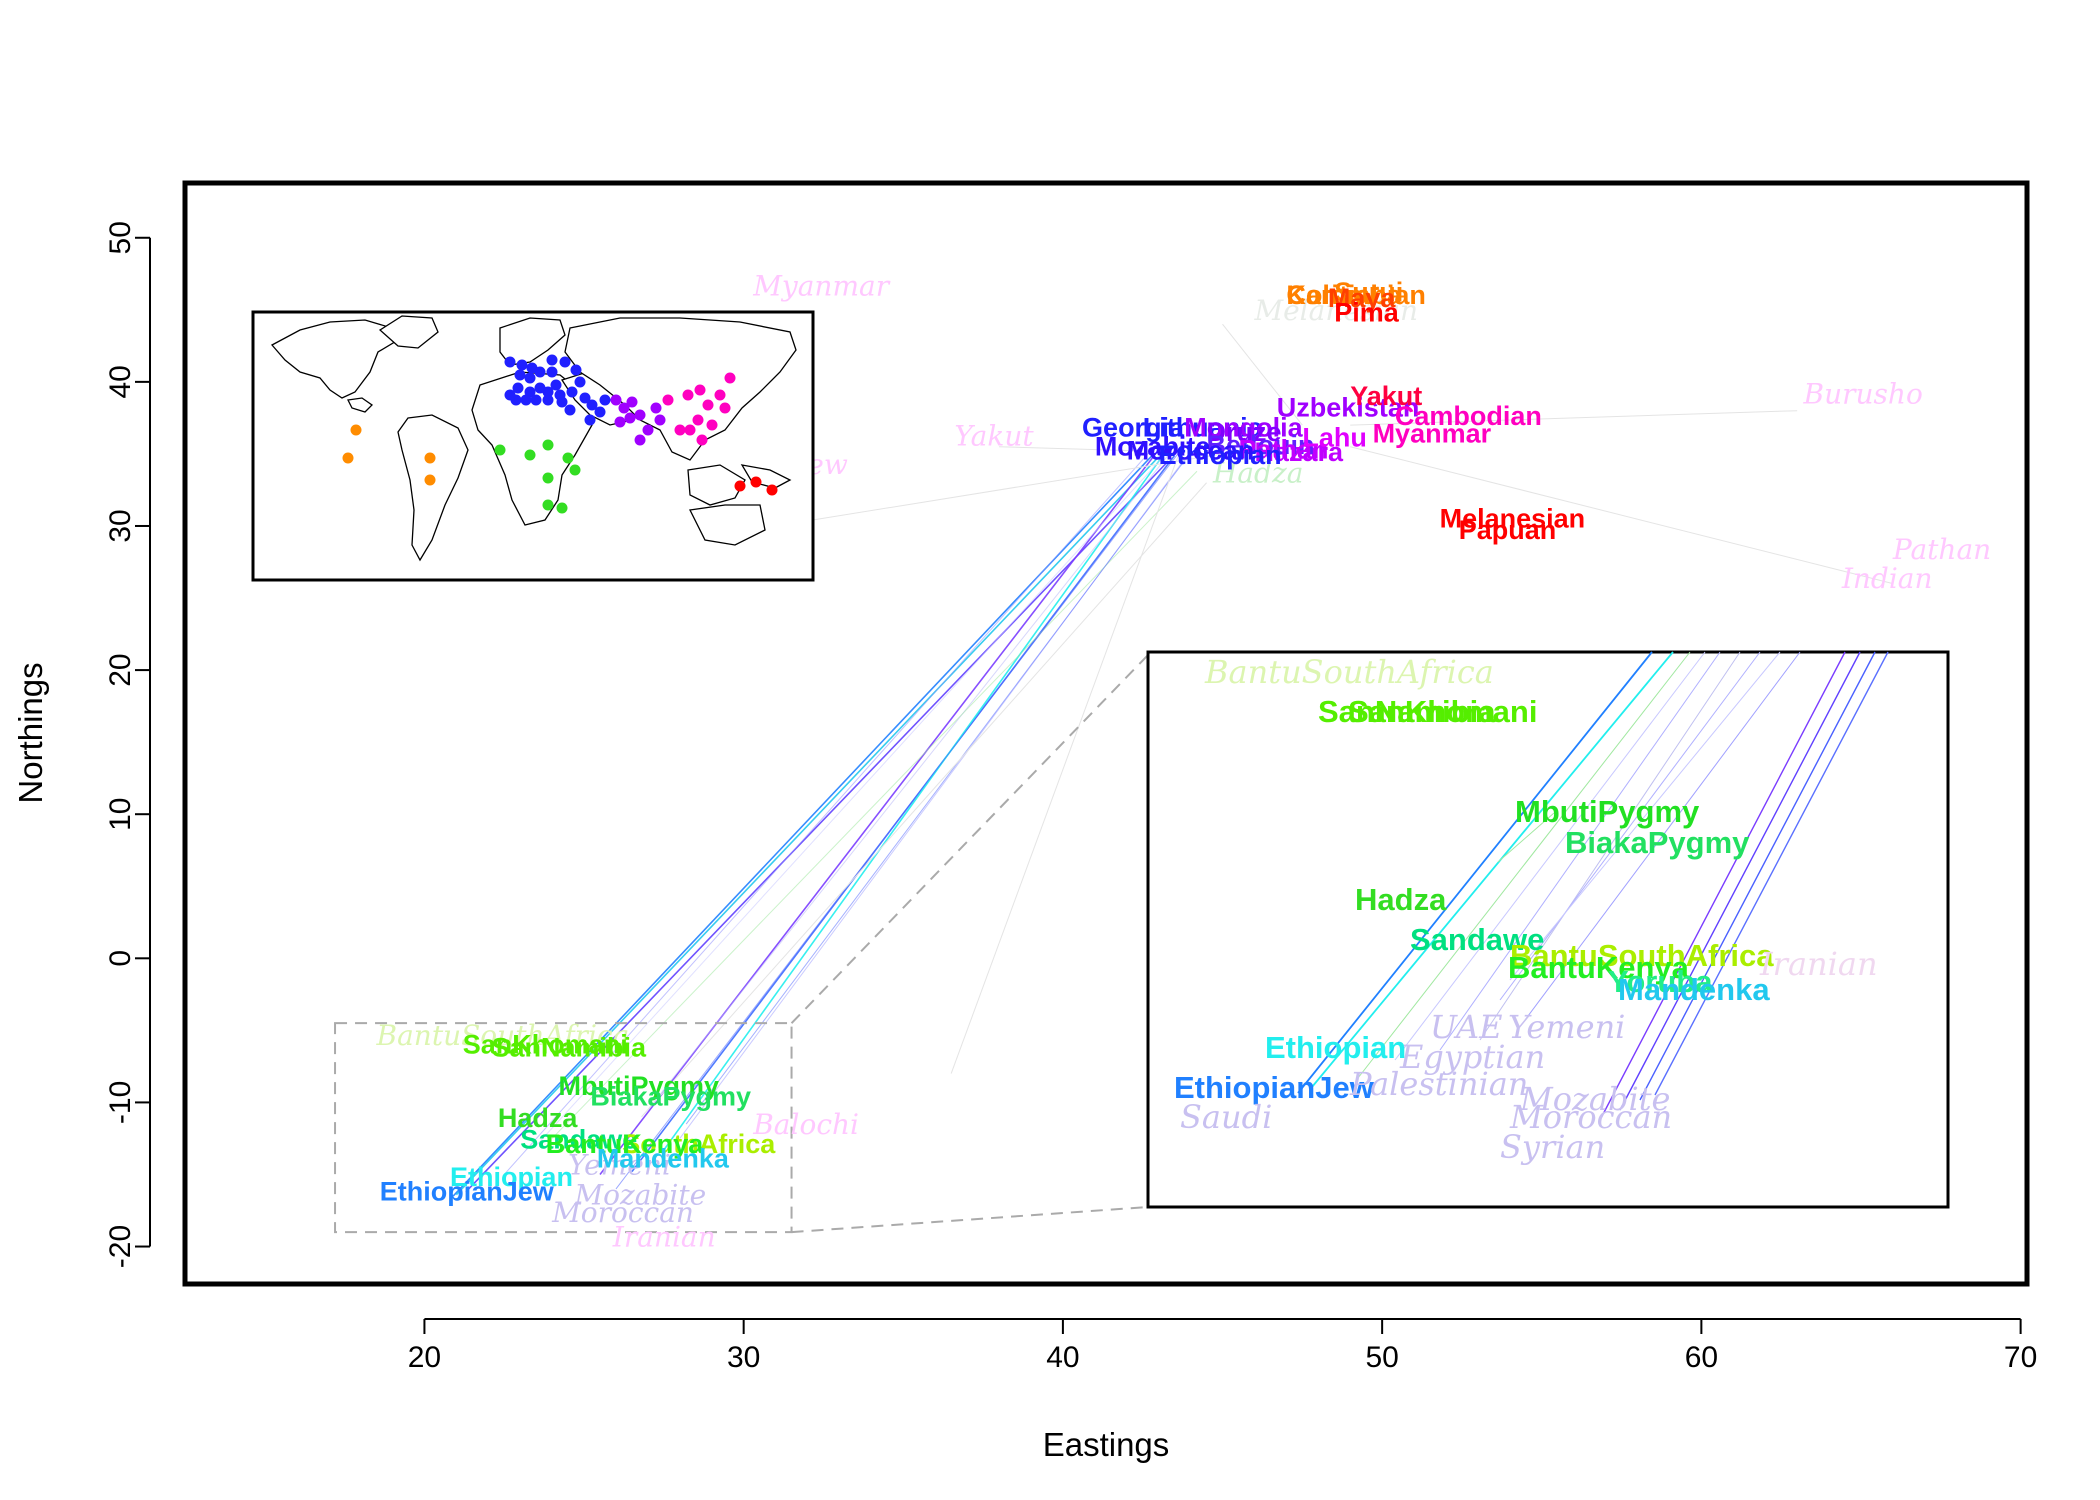  What do you see at coordinates (1362, 298) in the screenshot?
I see `population-label-maya: Maya` at bounding box center [1362, 298].